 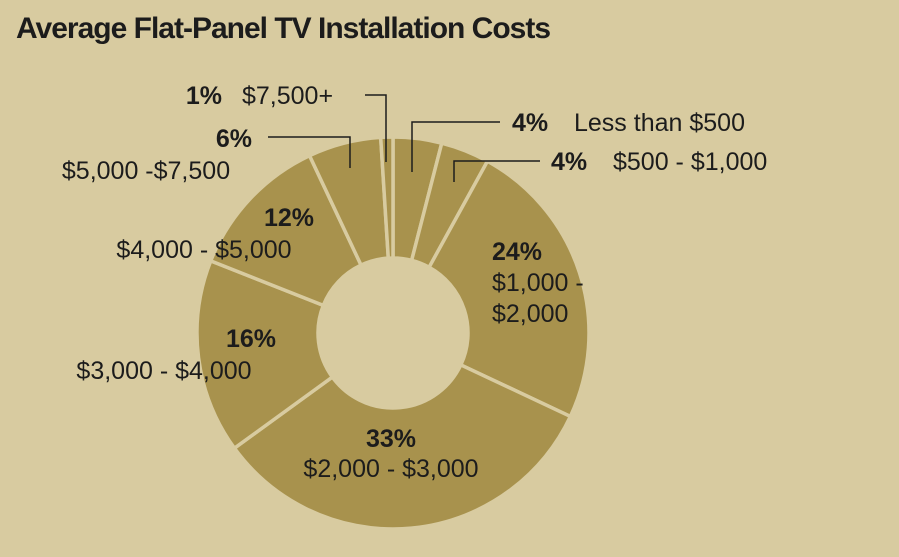 What do you see at coordinates (404, 138) in the screenshot?
I see `leader-lines` at bounding box center [404, 138].